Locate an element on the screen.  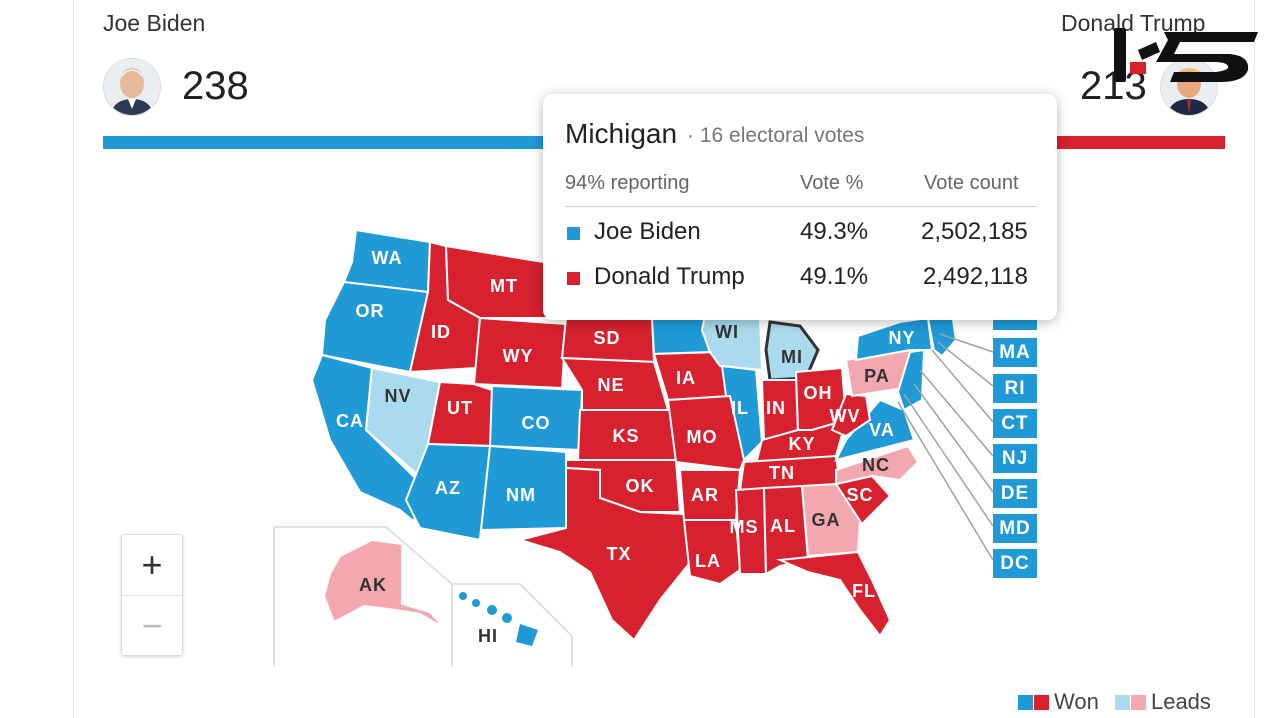
legend-dem-leads-swatch is located at coordinates (1122, 702).